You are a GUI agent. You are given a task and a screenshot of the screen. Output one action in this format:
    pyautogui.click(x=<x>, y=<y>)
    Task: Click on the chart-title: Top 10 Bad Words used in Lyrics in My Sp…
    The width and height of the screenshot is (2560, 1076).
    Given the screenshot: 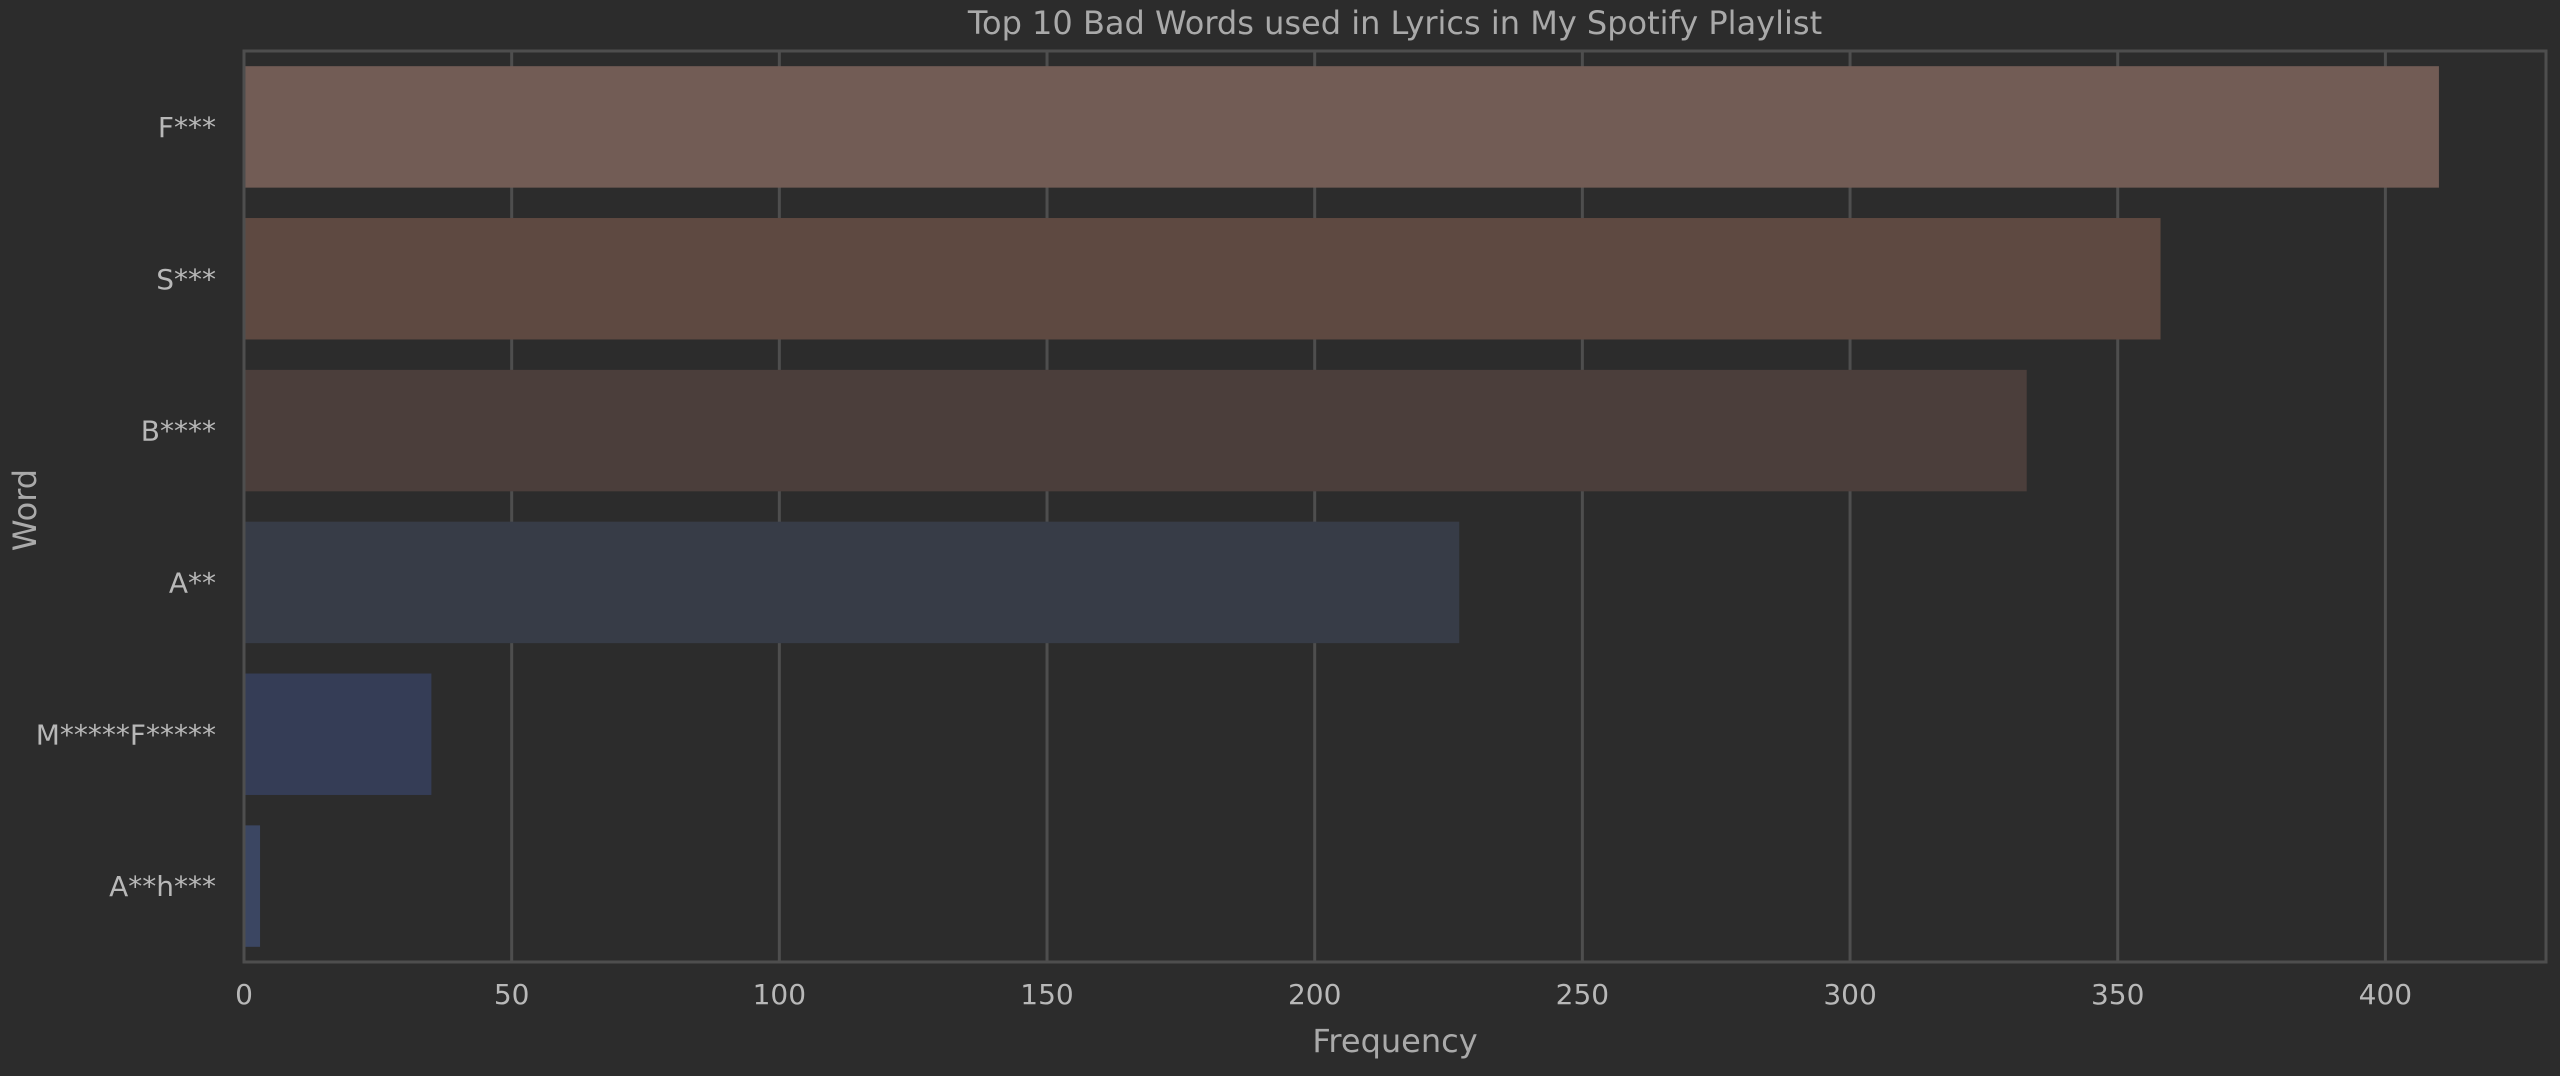 What is the action you would take?
    pyautogui.click(x=1394, y=23)
    